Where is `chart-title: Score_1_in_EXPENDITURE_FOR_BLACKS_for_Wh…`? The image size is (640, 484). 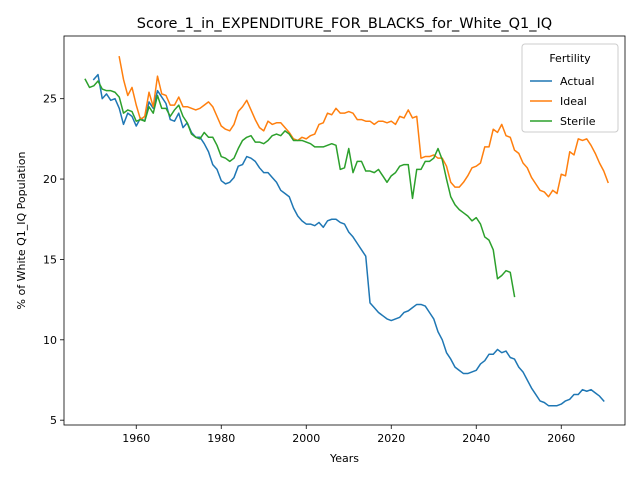 chart-title: Score_1_in_EXPENDITURE_FOR_BLACKS_for_Wh… is located at coordinates (344, 24).